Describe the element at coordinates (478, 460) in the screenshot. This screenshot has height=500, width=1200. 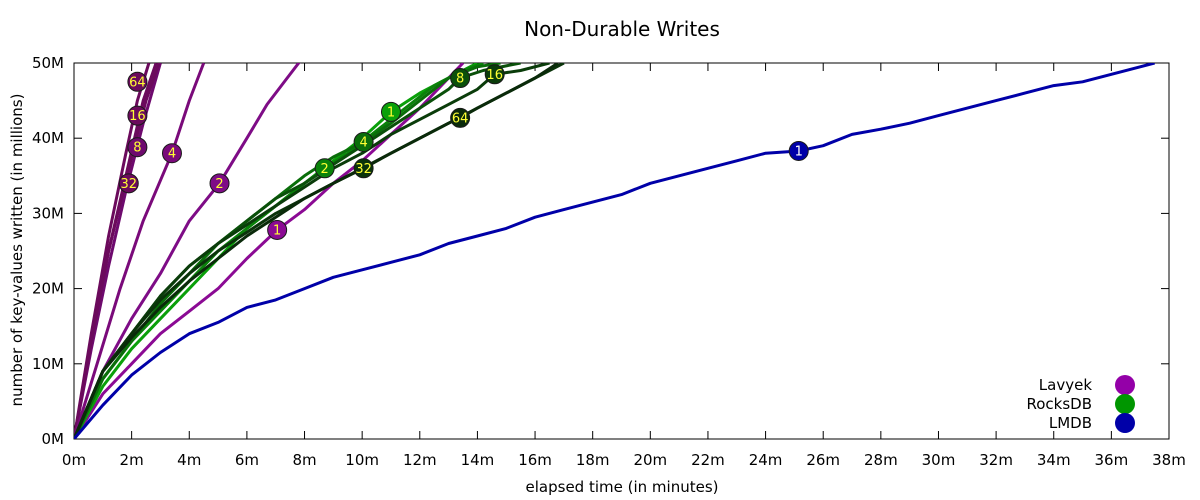
I see `x-tick-label: 14m` at that location.